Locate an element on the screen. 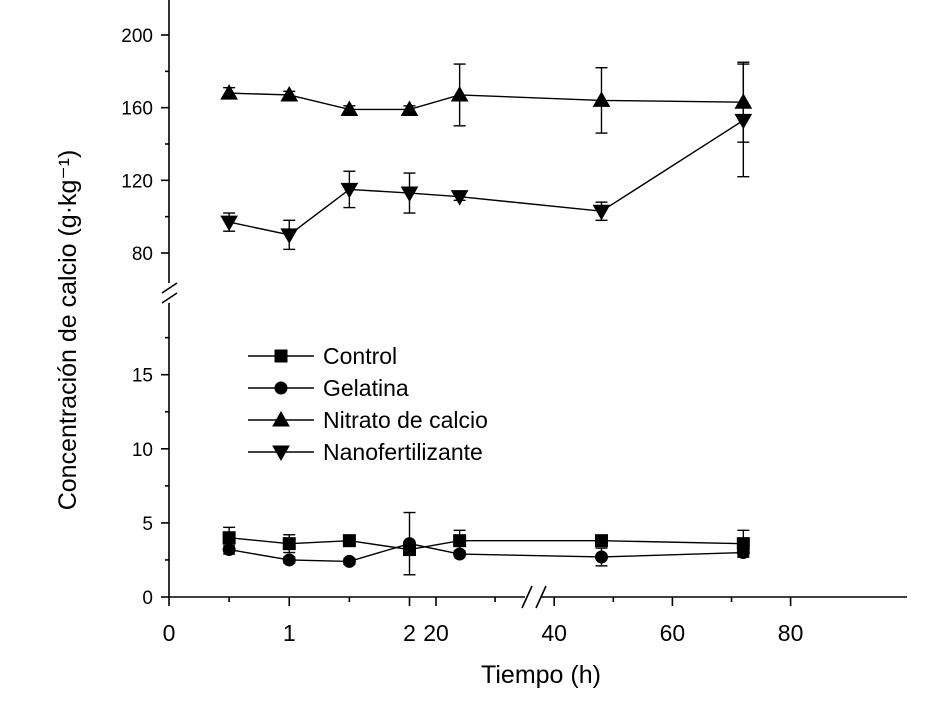  x-tick-label: 20 is located at coordinates (436, 633).